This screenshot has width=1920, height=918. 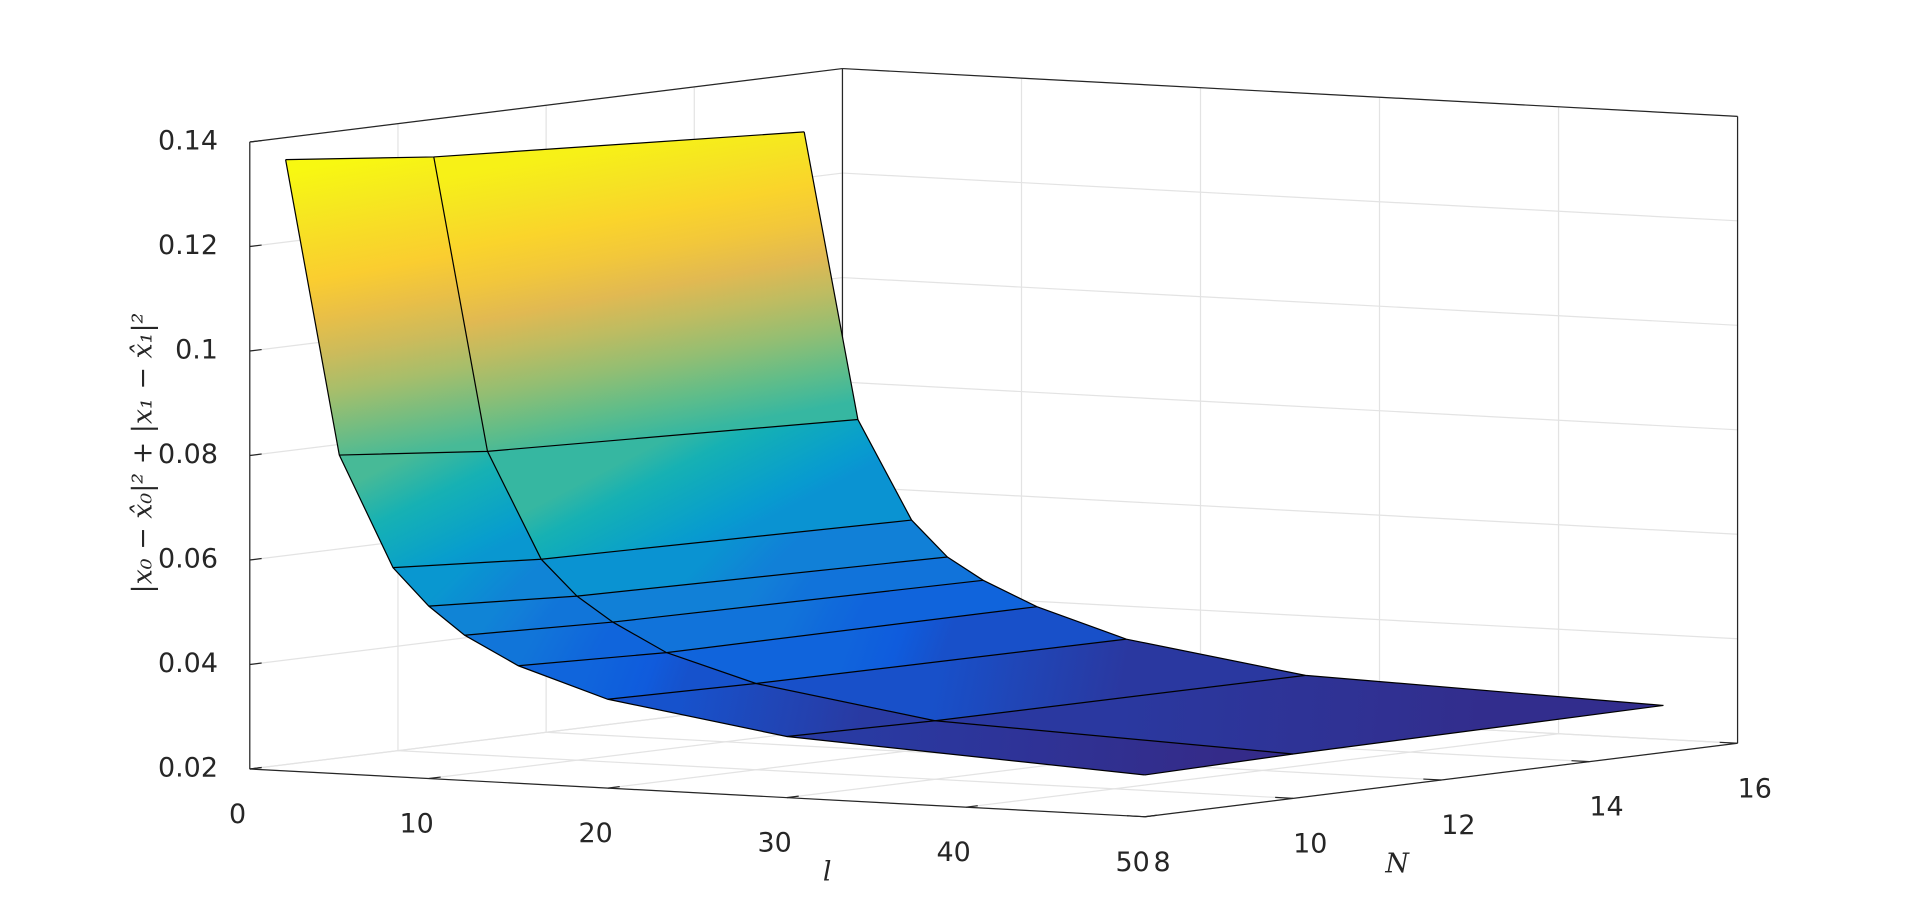 I want to click on z-tick-label: 0.1, so click(x=196, y=350).